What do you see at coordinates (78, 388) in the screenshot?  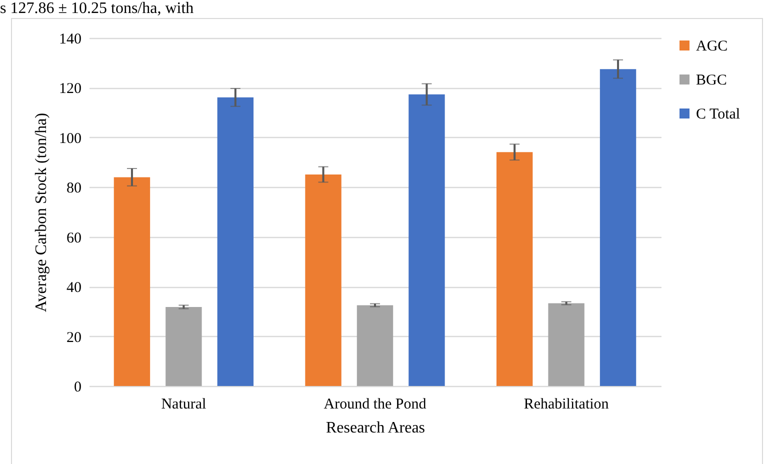 I see `y-tick-label: 0` at bounding box center [78, 388].